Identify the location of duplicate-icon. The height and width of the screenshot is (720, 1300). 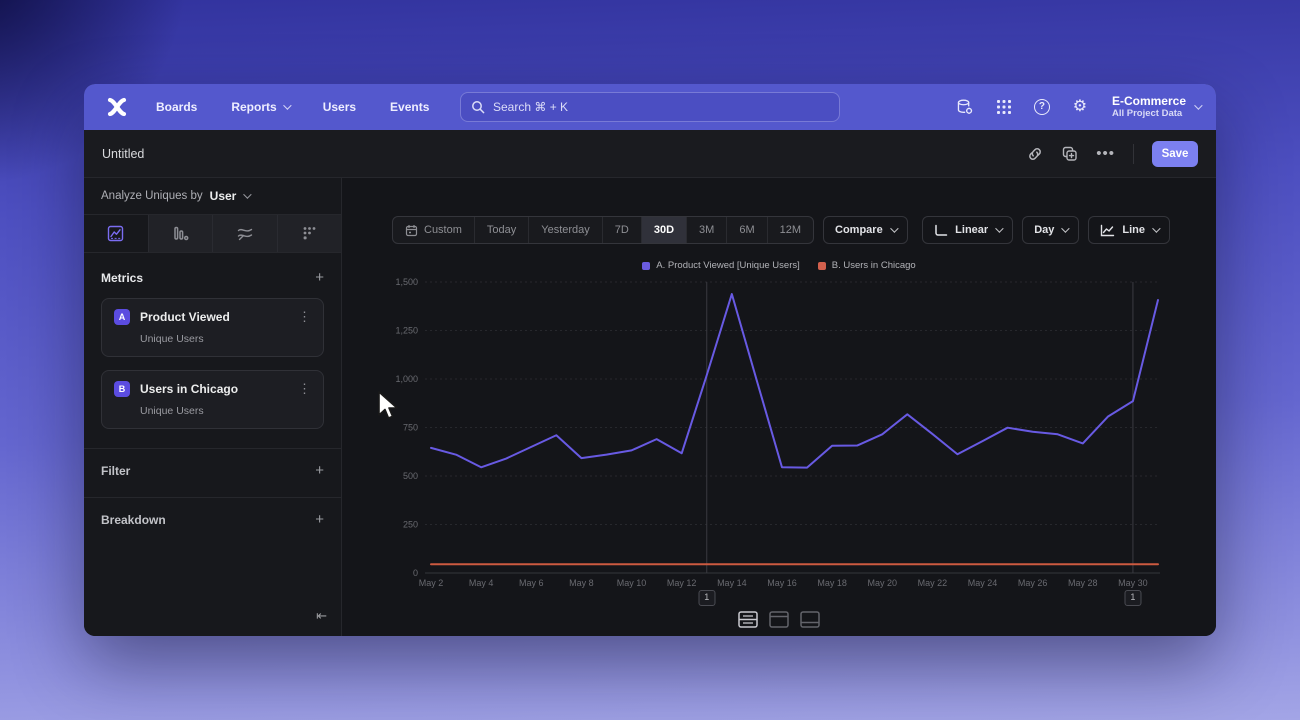
(1069, 153).